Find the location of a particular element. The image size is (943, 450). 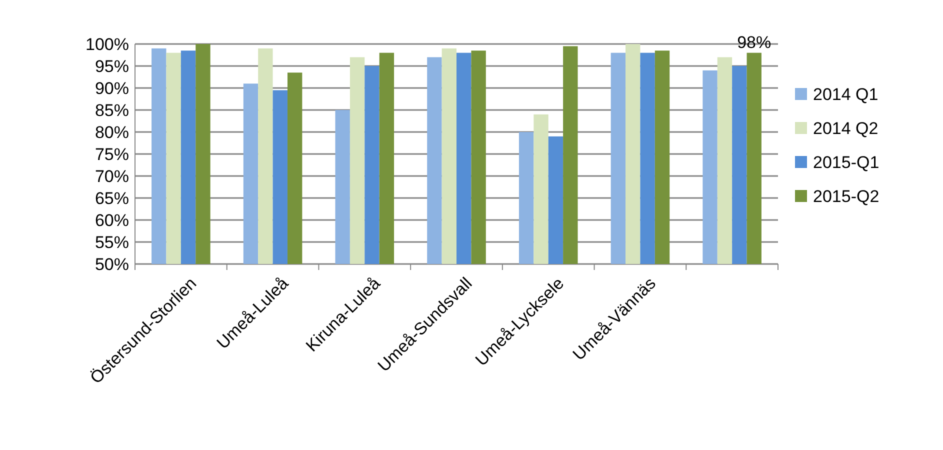

data-label: 98% is located at coordinates (754, 42).